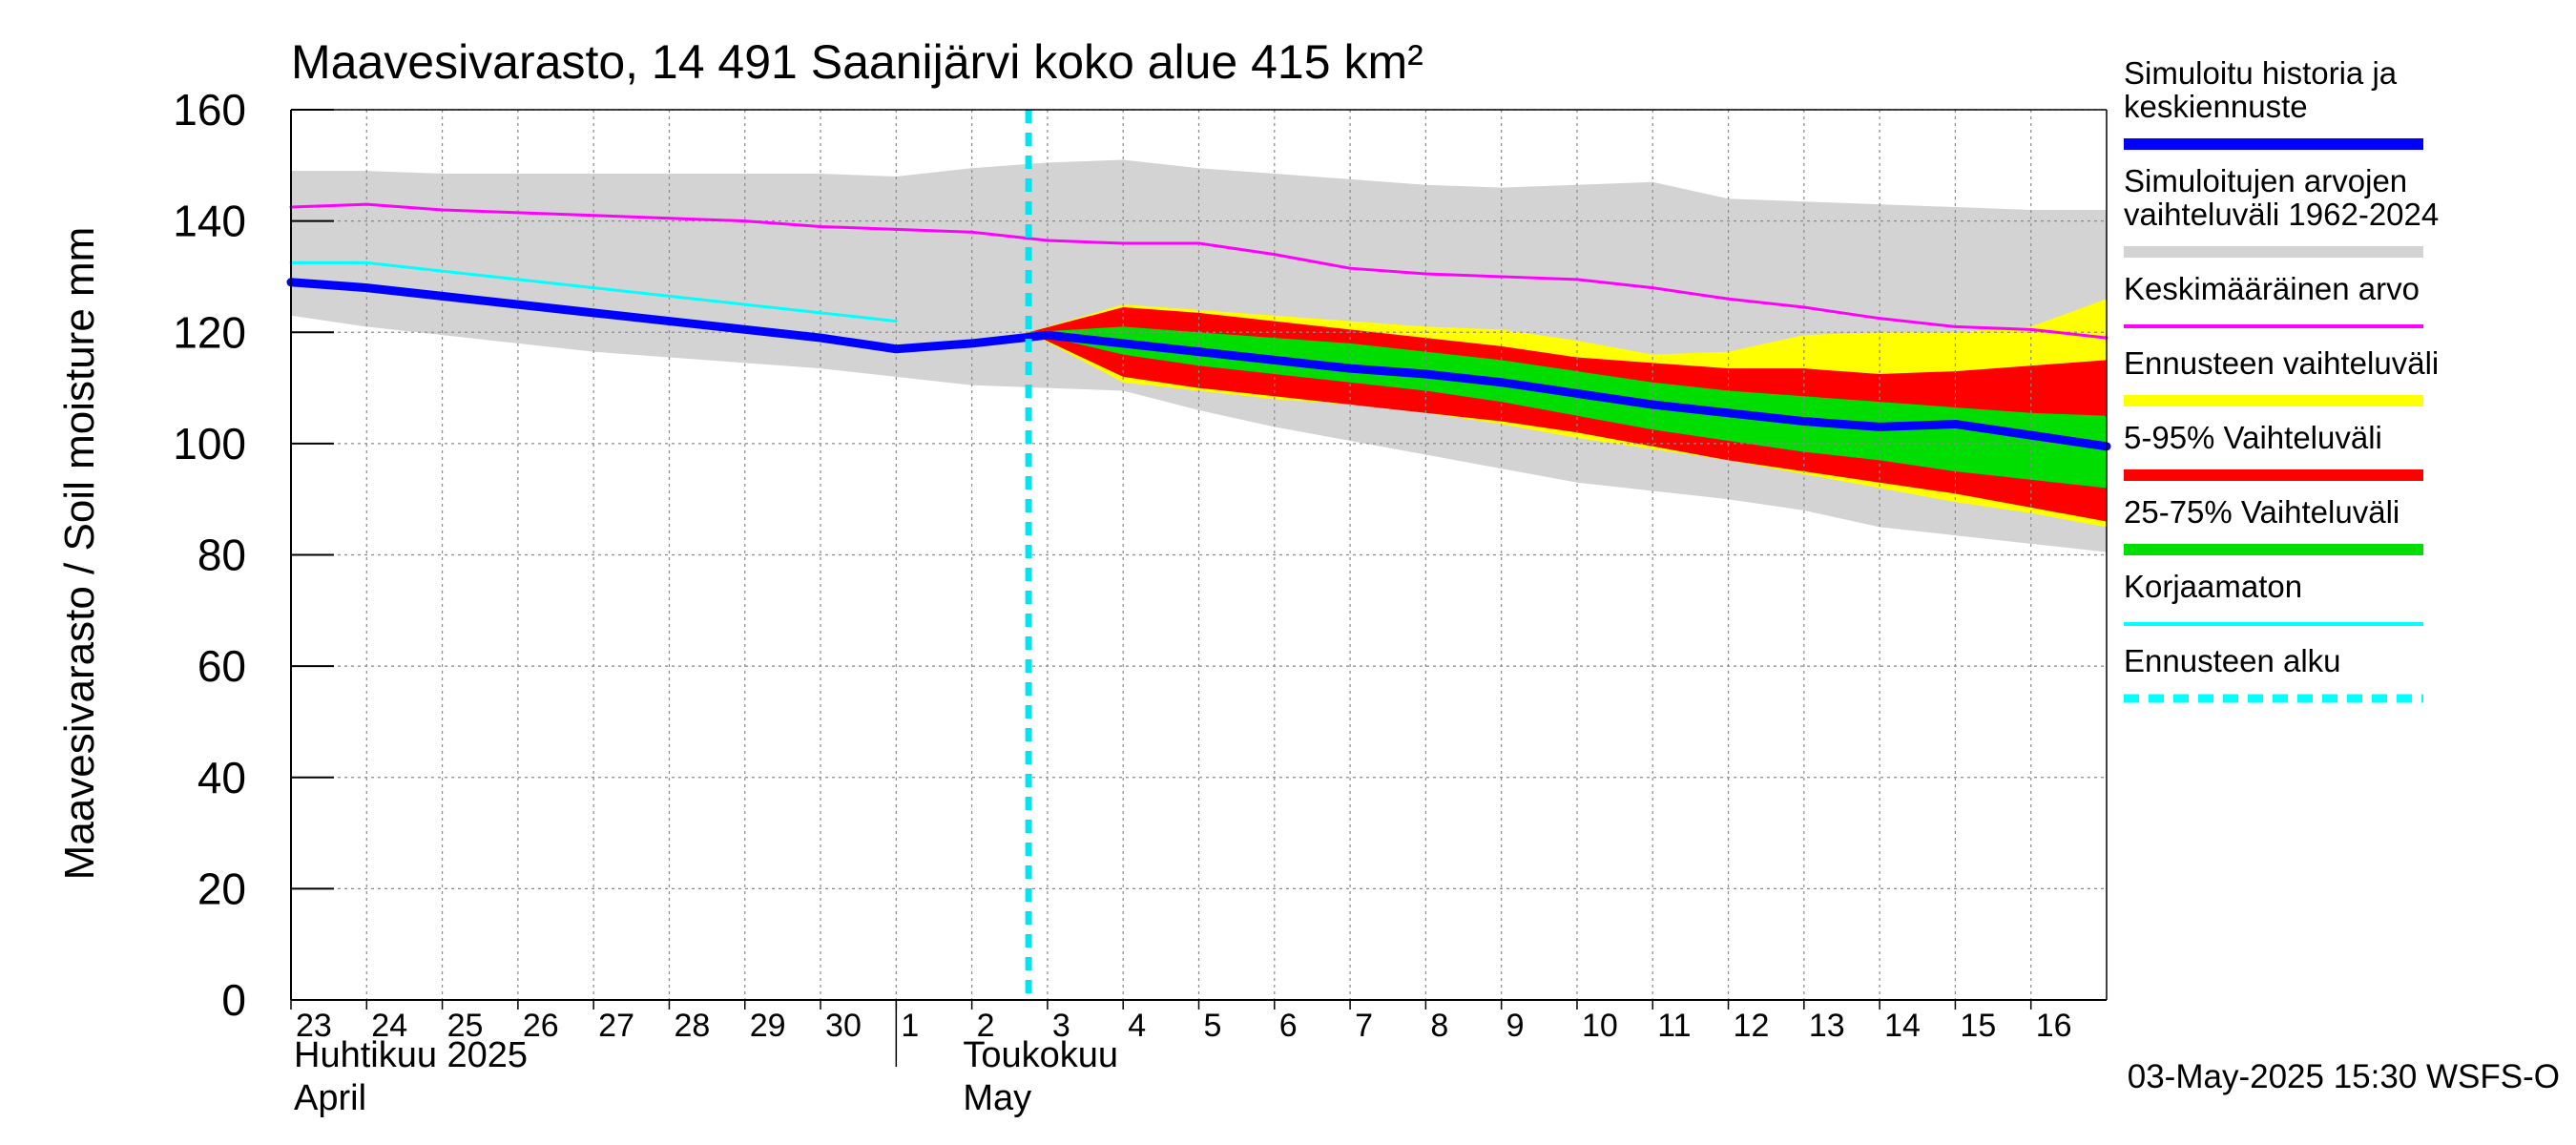 Image resolution: width=2576 pixels, height=1145 pixels. I want to click on legend-label: Ennusteen vaihteluväli, so click(2281, 363).